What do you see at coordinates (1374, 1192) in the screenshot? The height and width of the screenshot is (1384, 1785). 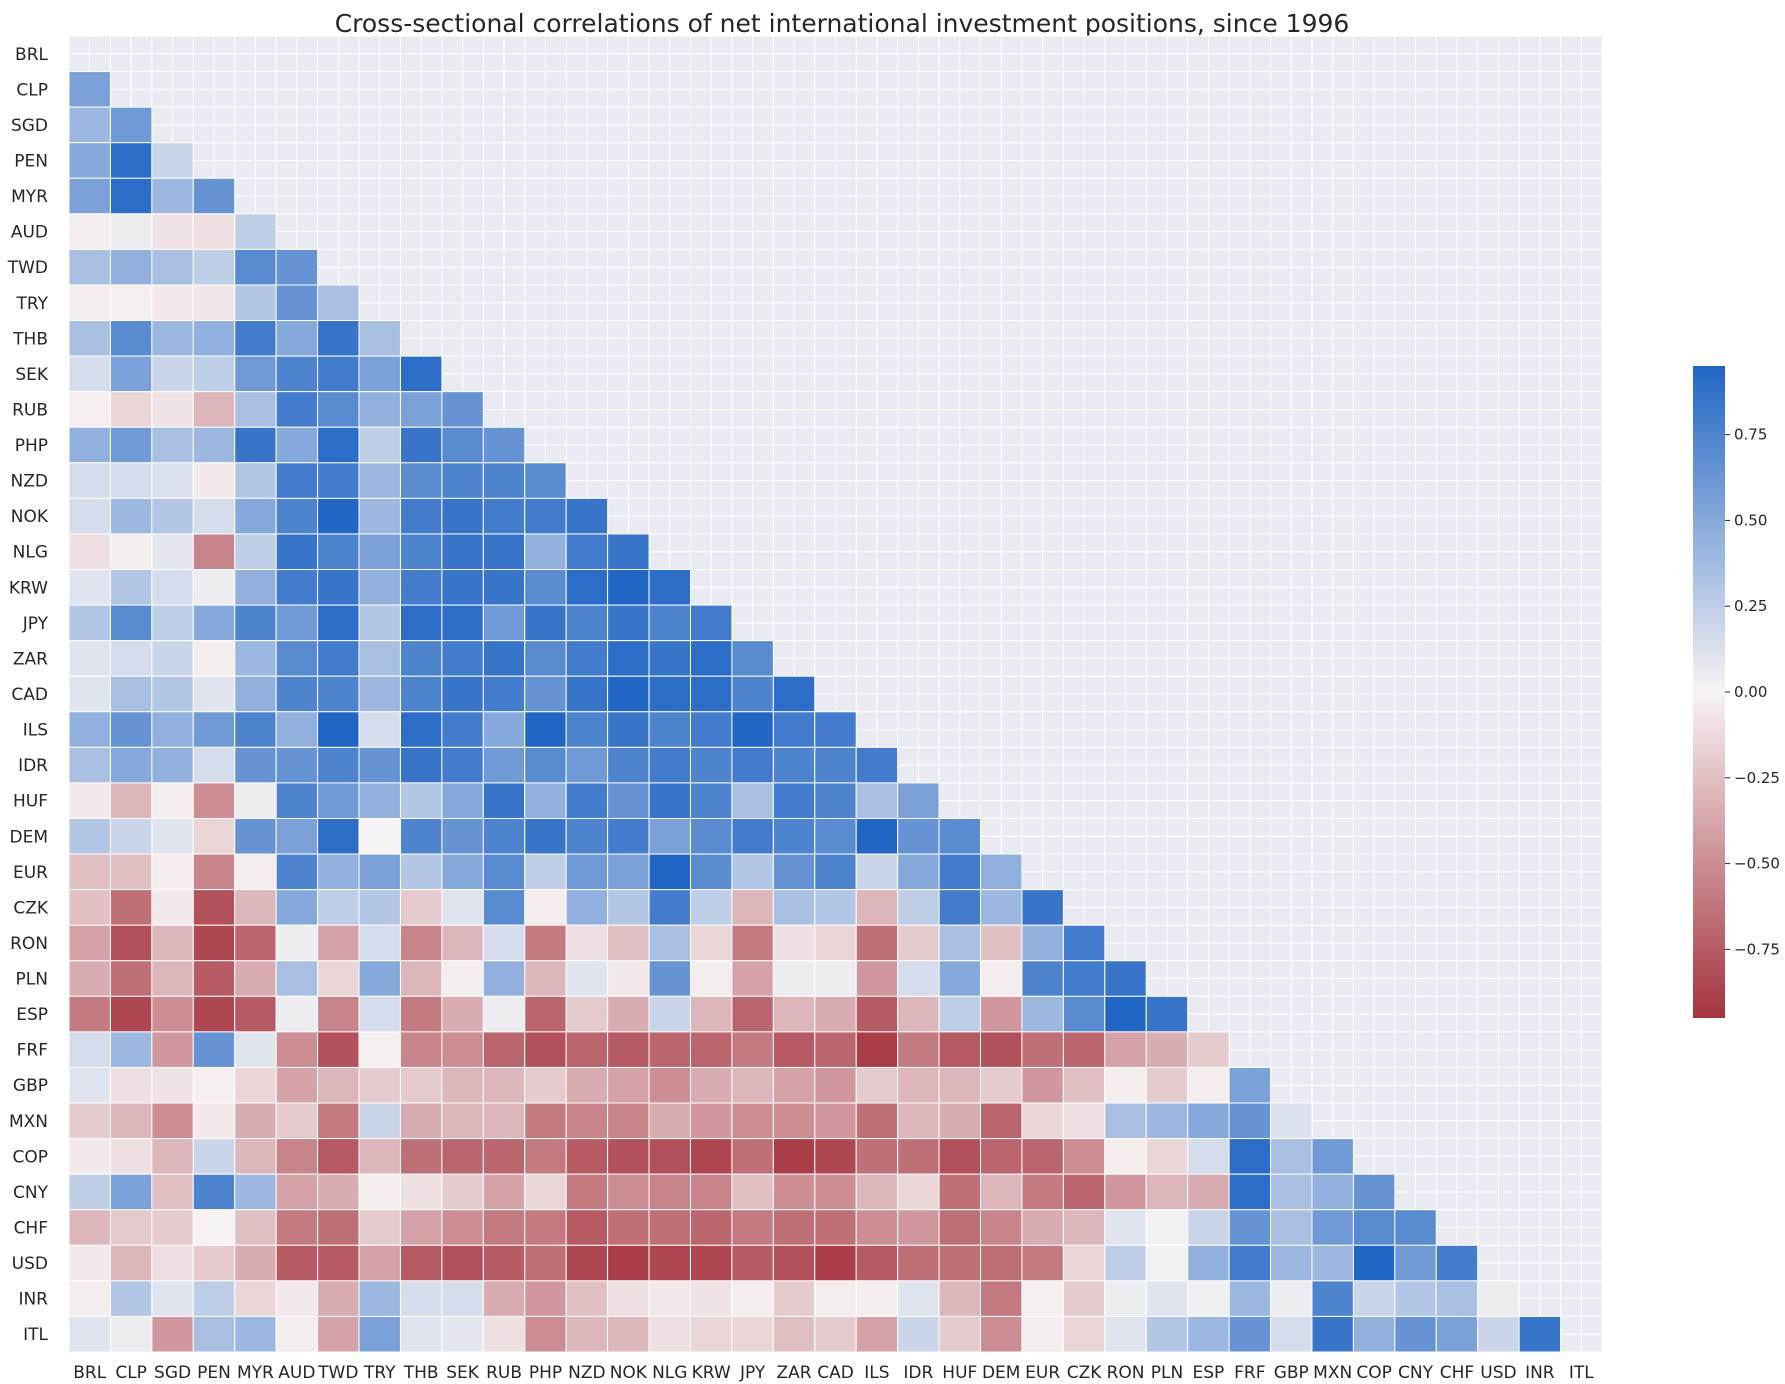 I see `heatmap-cell-CNY-COP` at bounding box center [1374, 1192].